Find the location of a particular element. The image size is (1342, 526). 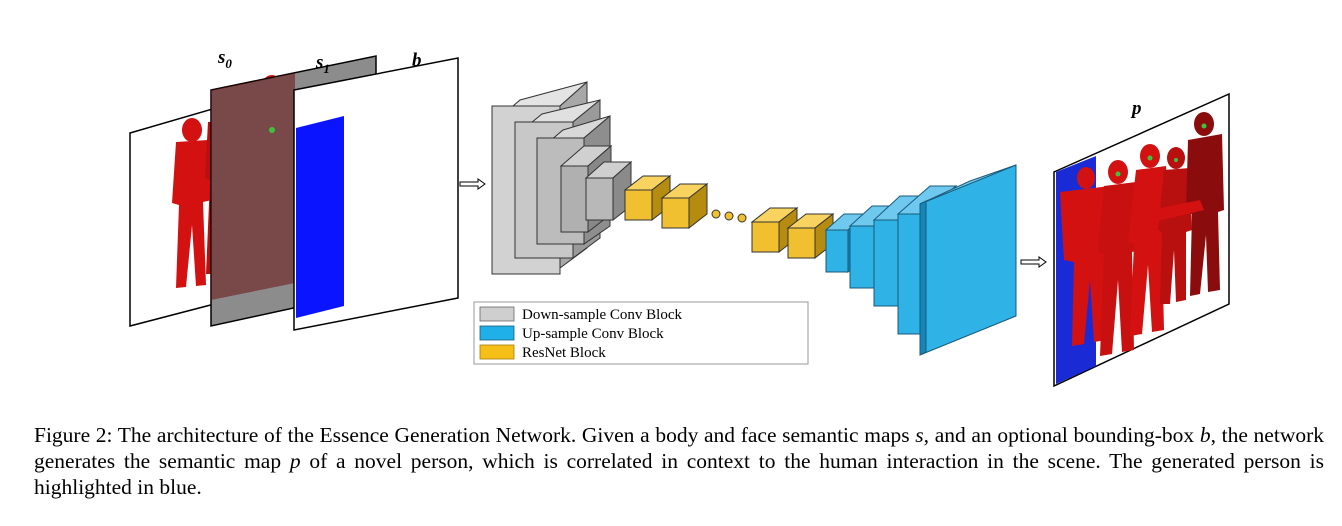

plane-p is located at coordinates (1141, 240).